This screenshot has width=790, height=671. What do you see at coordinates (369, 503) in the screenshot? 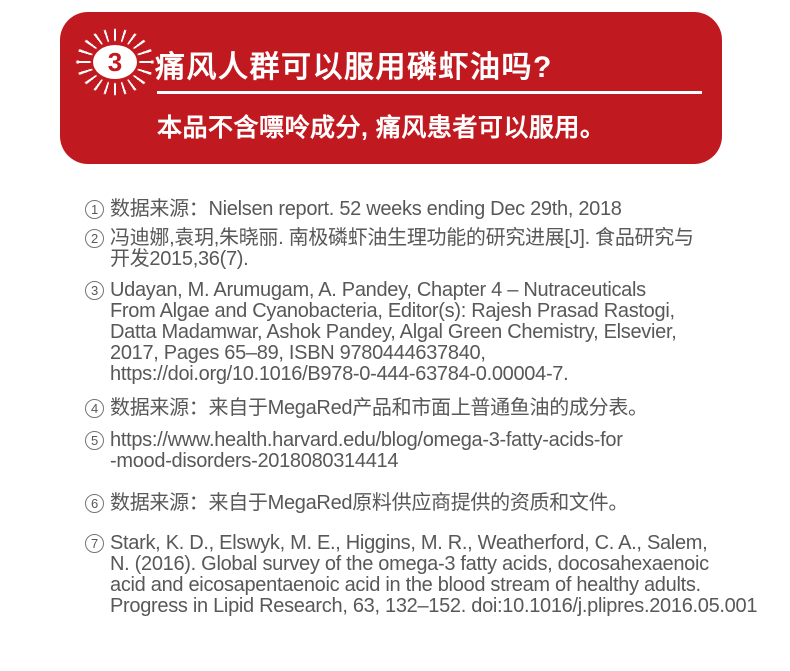
I see `reference-text: 数据来源：来自于MegaRed原料供应商提供的资质和文件。` at bounding box center [369, 503].